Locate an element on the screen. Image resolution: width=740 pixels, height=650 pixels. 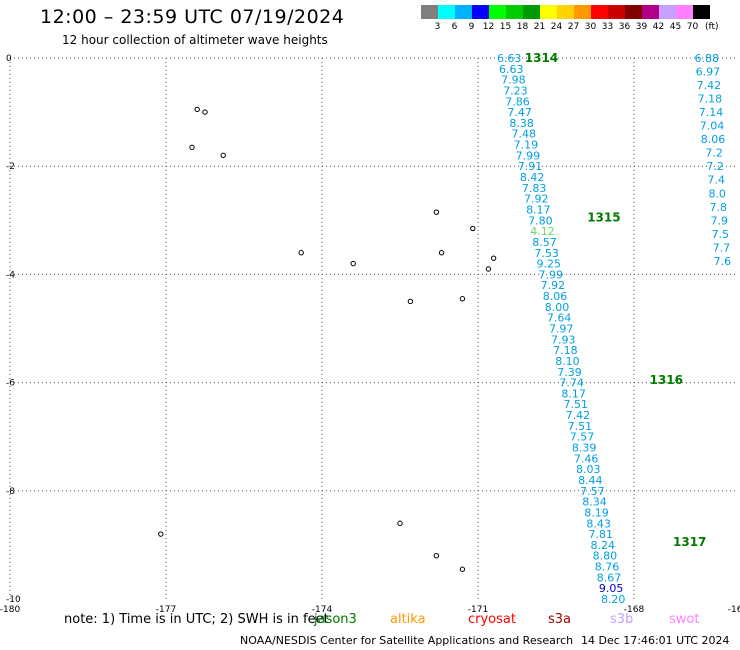
legend-label: 33 is located at coordinates (607, 27).